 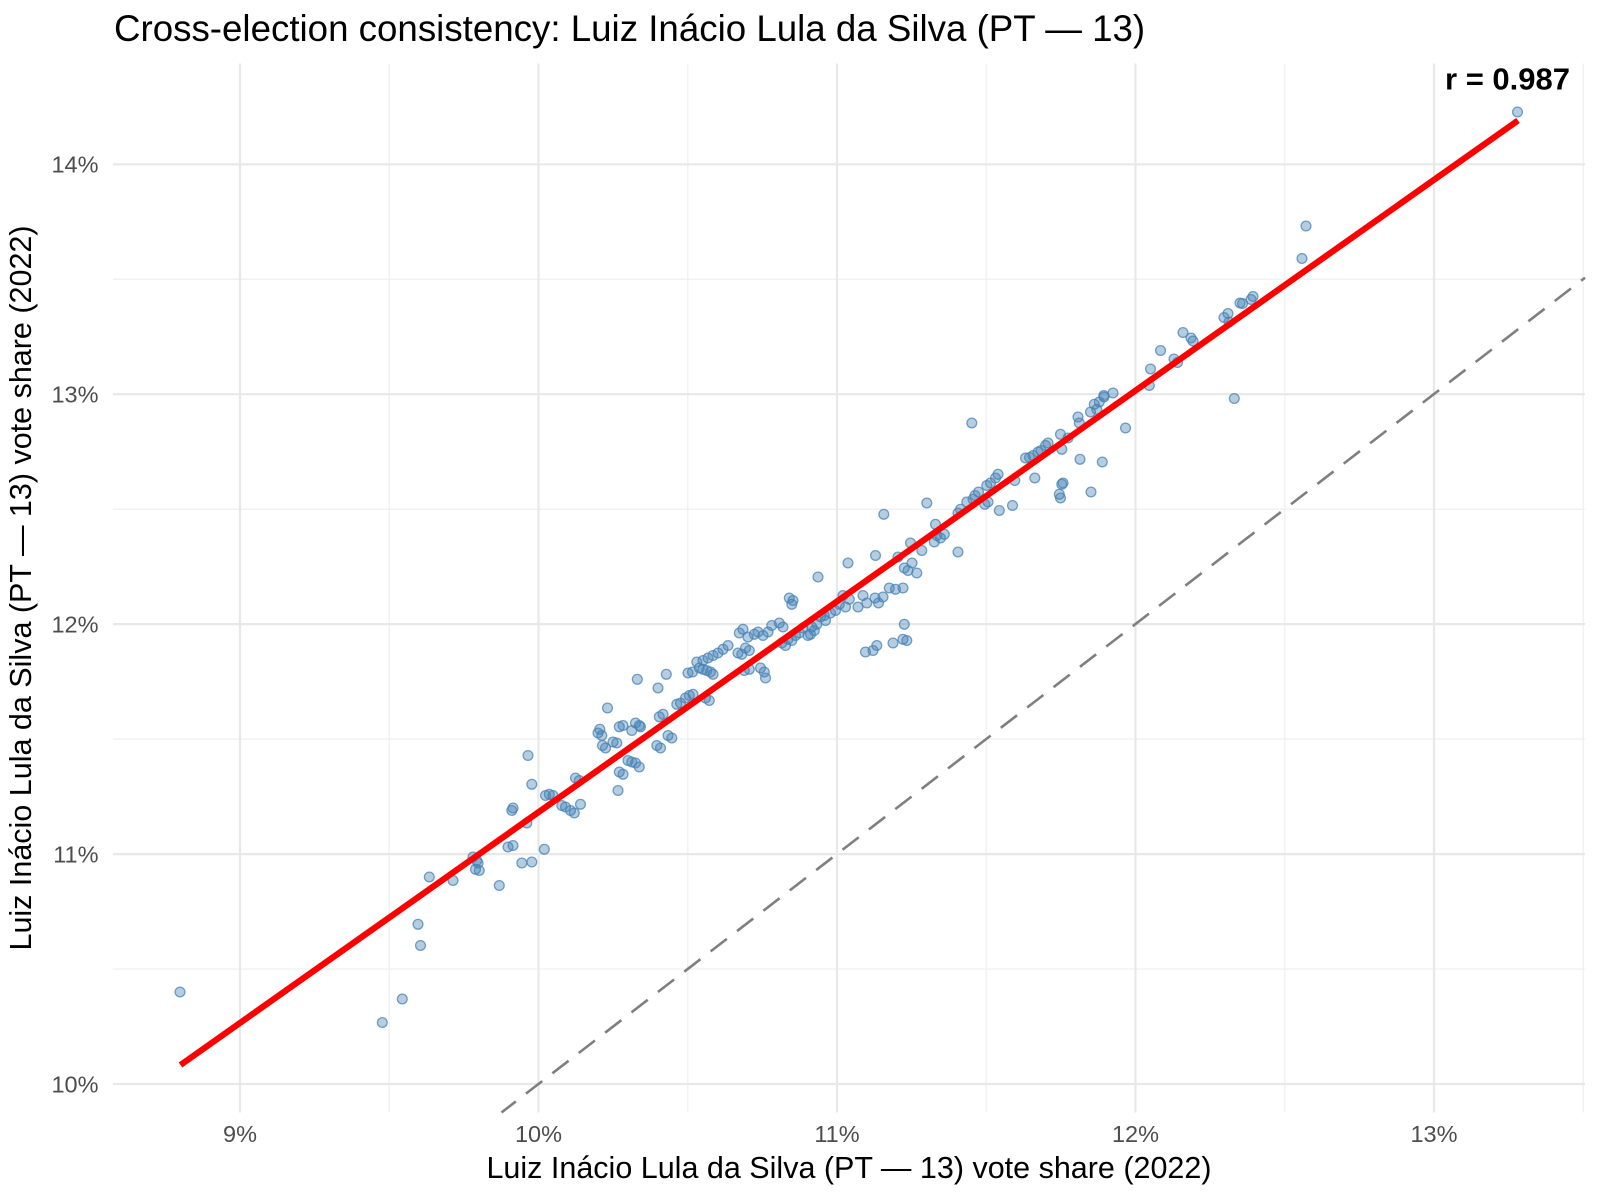 I want to click on svg-text: 9%, so click(x=240, y=1134).